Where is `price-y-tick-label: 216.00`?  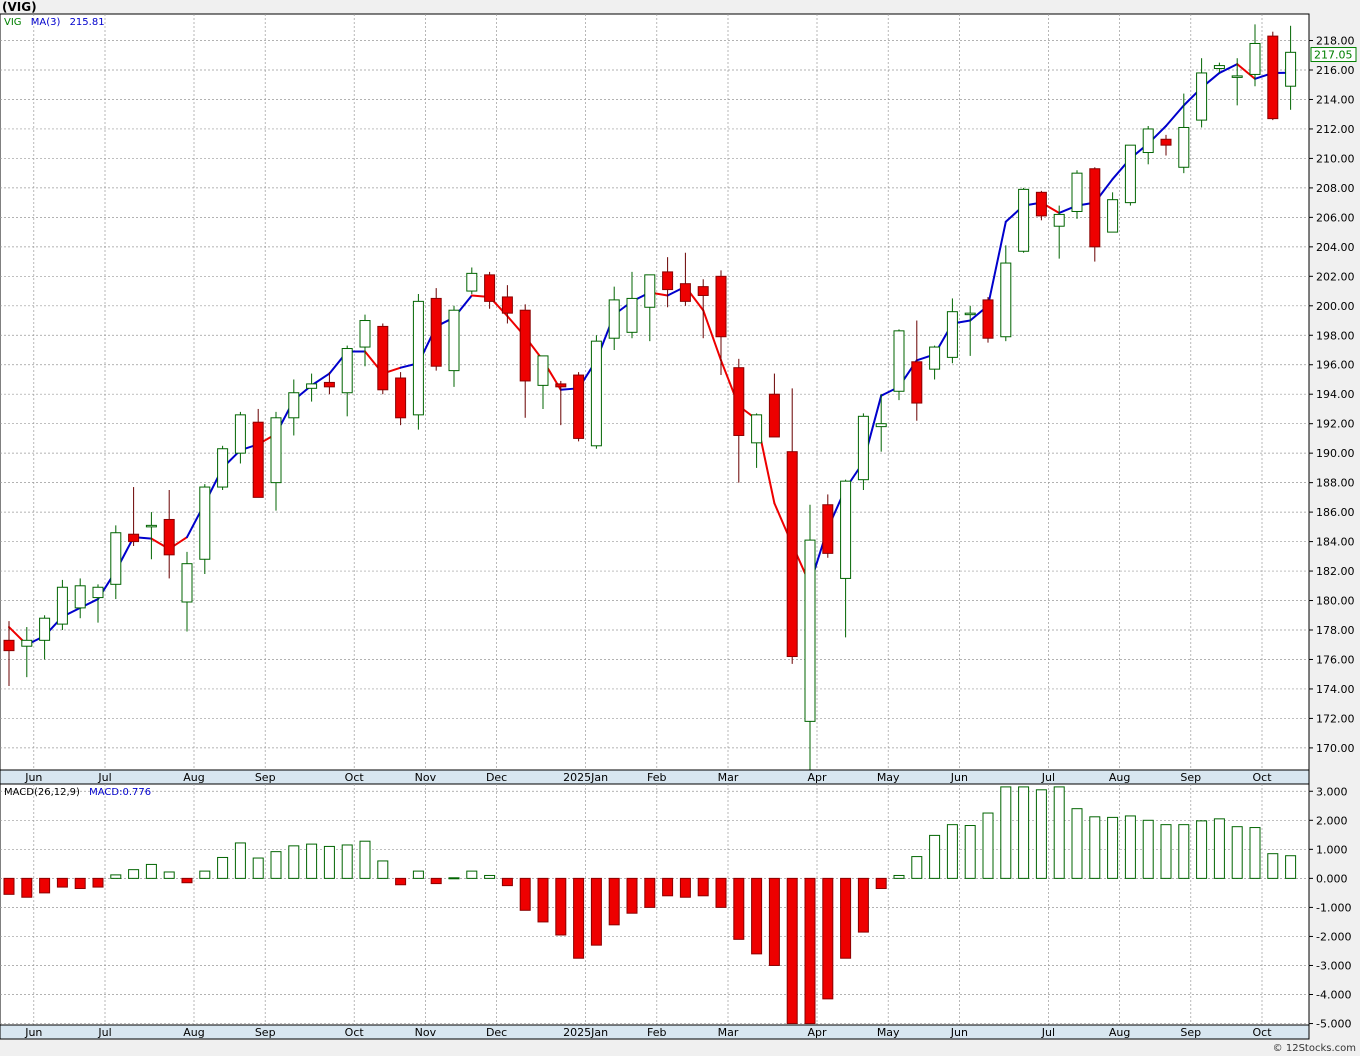 price-y-tick-label: 216.00 is located at coordinates (1335, 70).